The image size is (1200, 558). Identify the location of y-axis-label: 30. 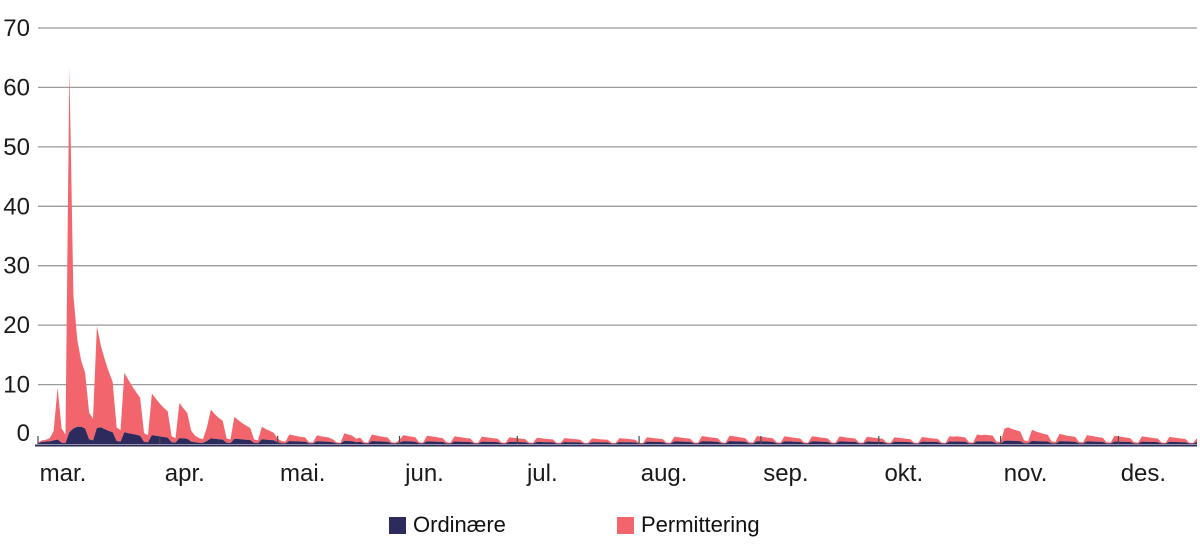
(16, 266).